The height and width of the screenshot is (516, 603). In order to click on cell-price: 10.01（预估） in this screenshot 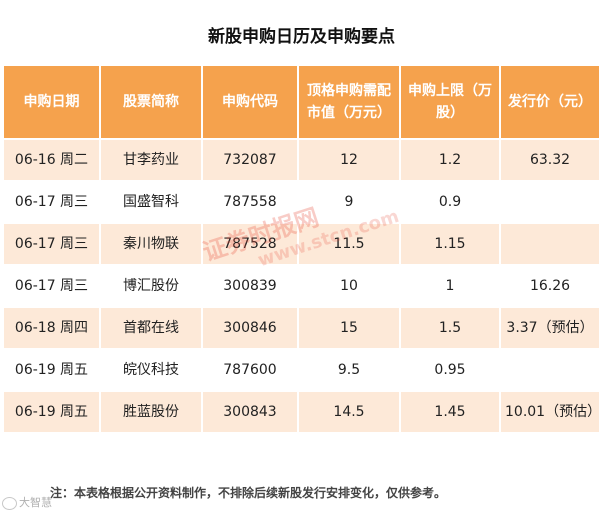, I will do `click(550, 412)`.